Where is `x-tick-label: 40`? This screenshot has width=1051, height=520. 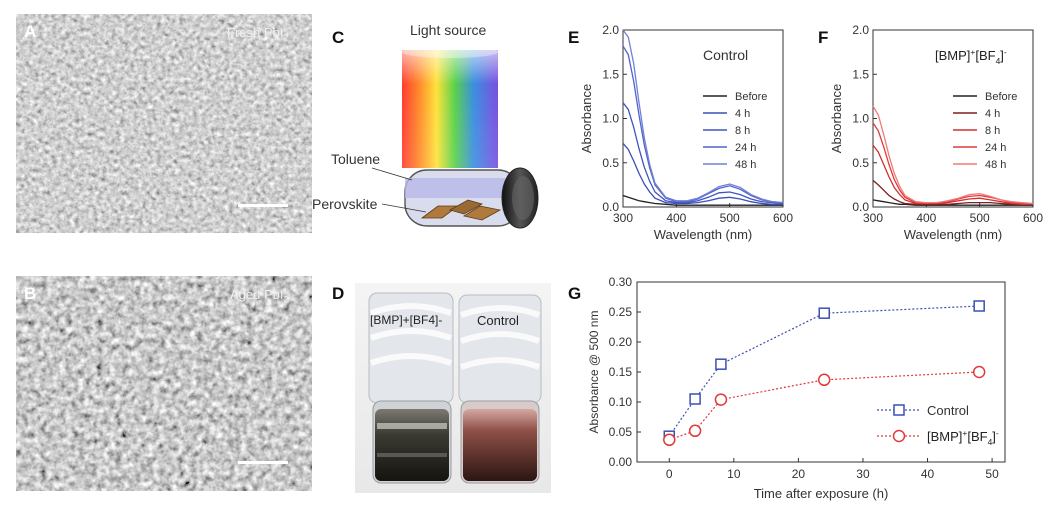 x-tick-label: 40 is located at coordinates (928, 474).